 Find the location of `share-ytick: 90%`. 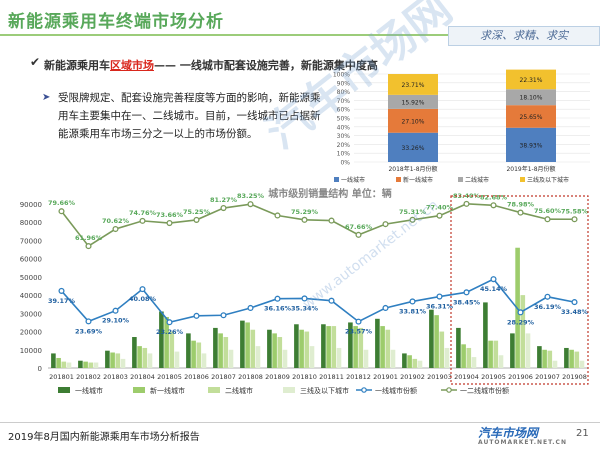

share-ytick: 90% is located at coordinates (344, 83).